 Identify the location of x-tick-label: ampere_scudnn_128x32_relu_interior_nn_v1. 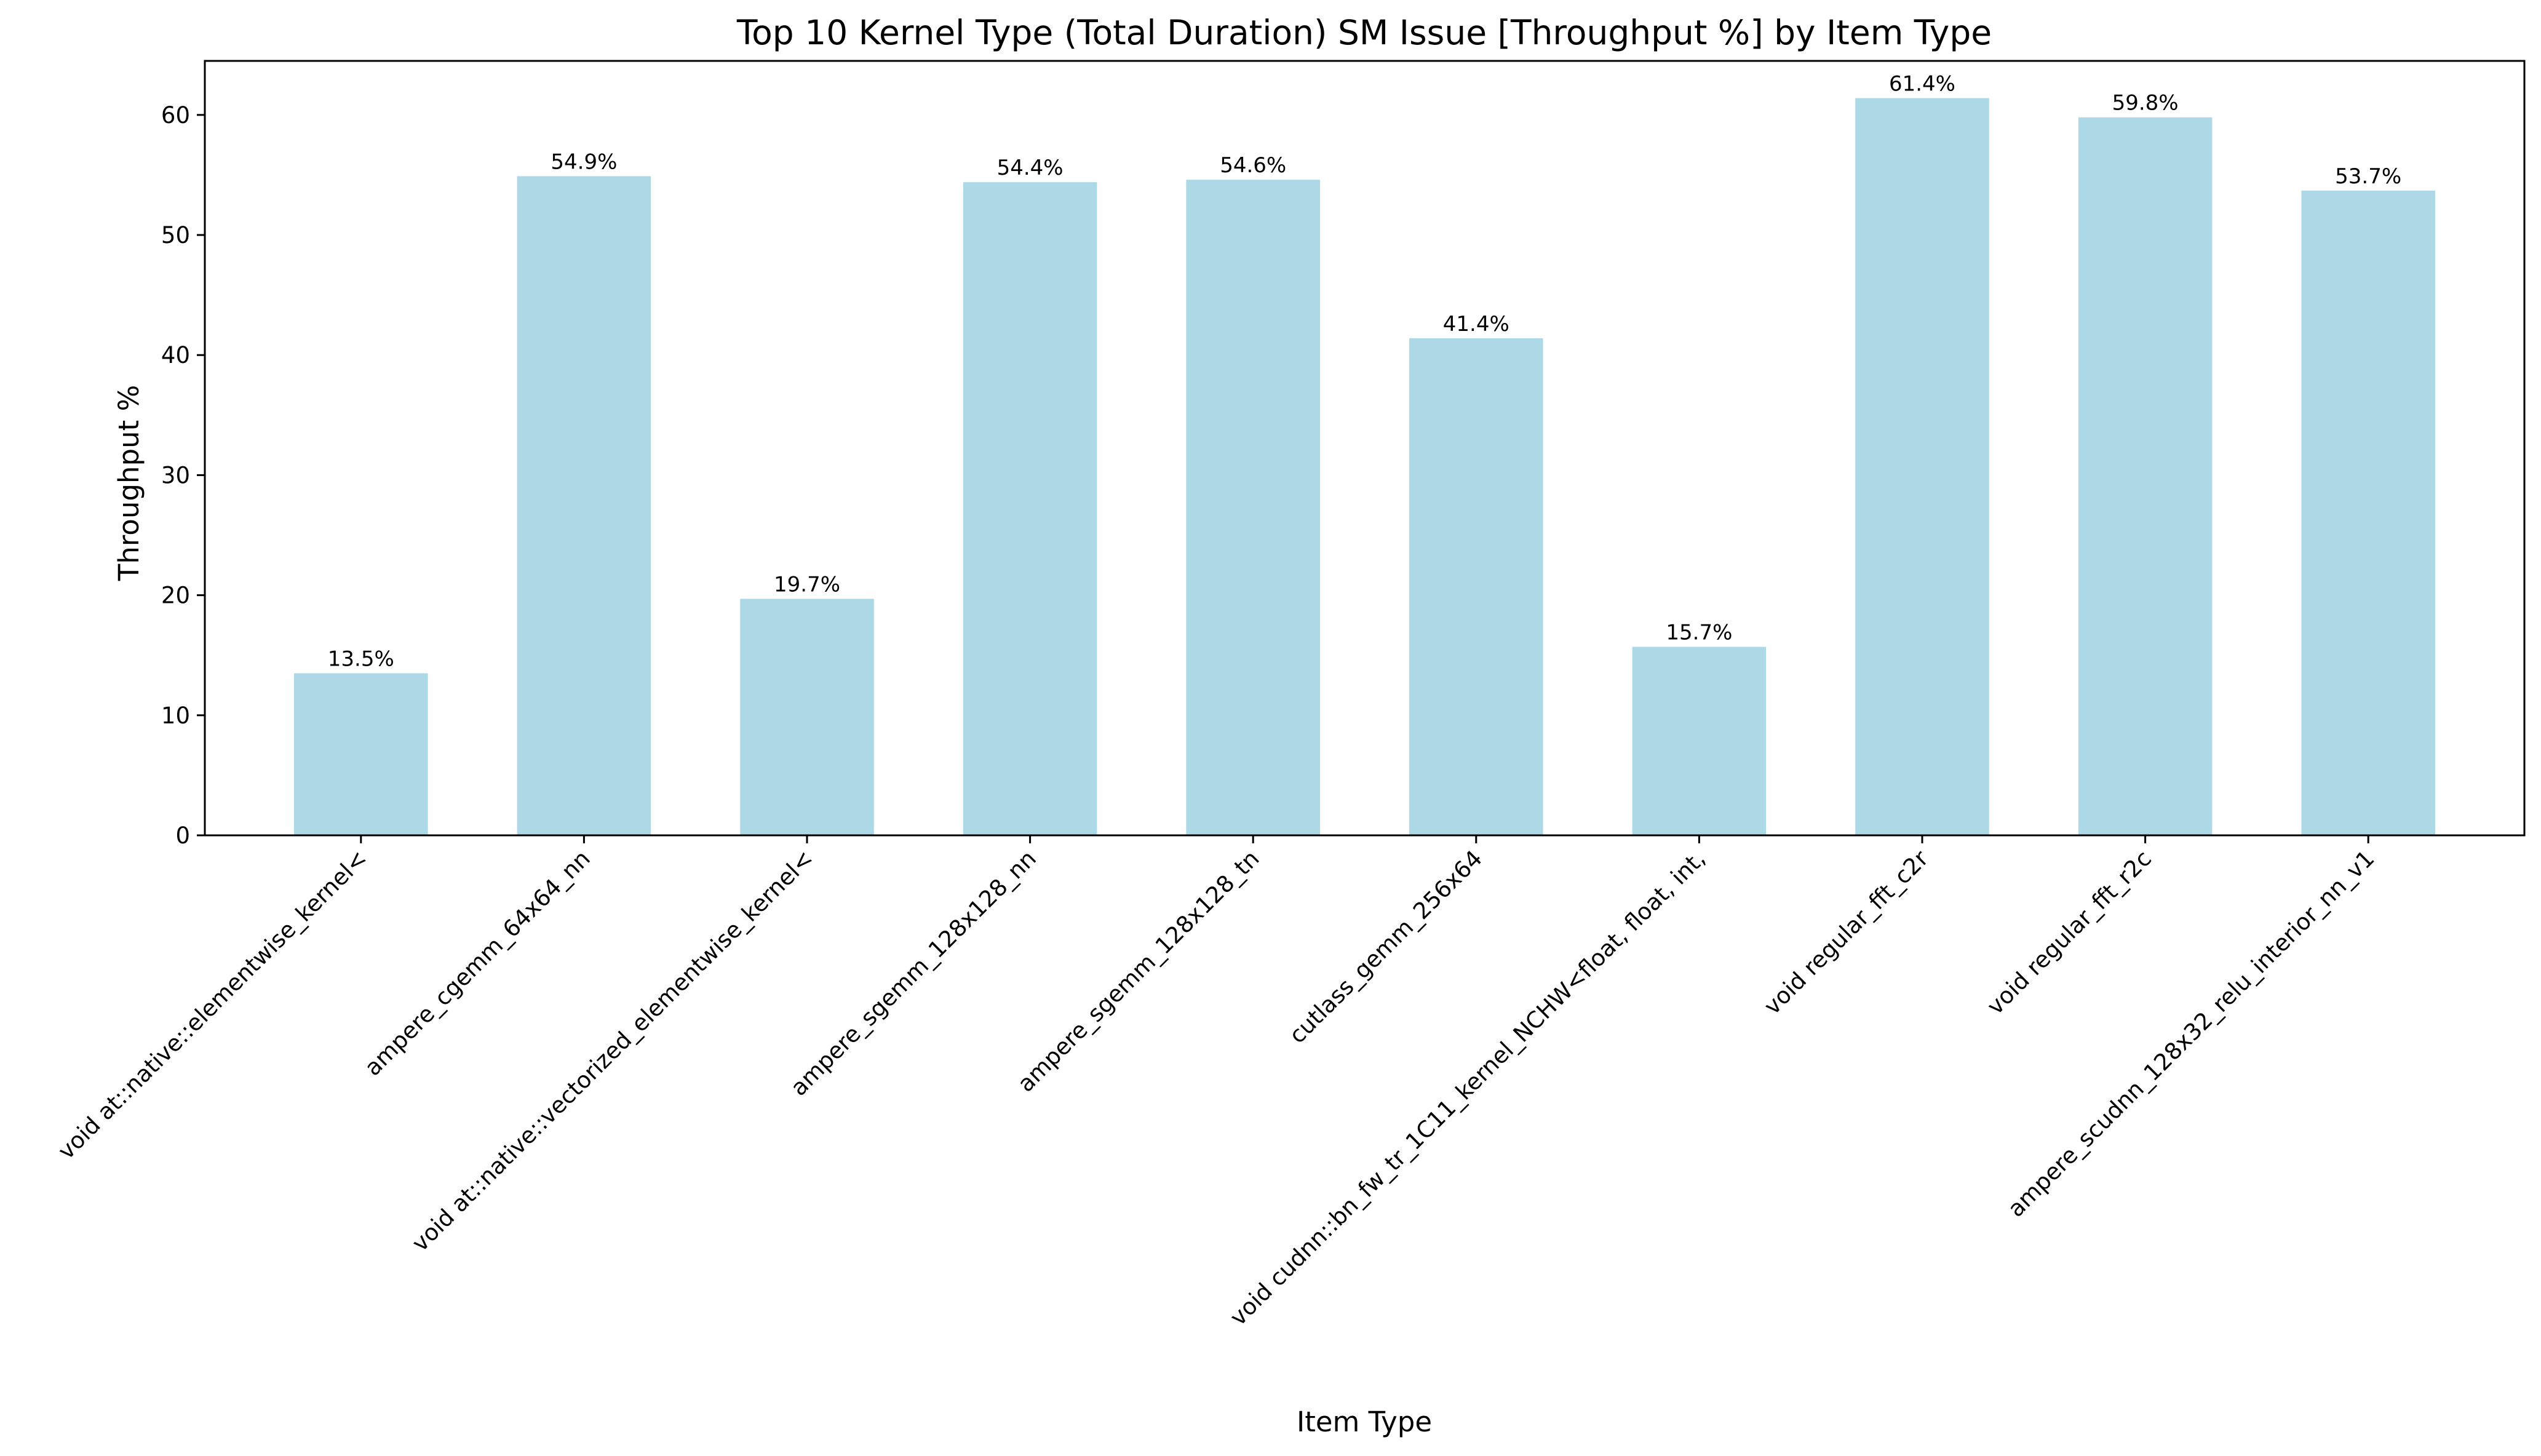
(2191, 1033).